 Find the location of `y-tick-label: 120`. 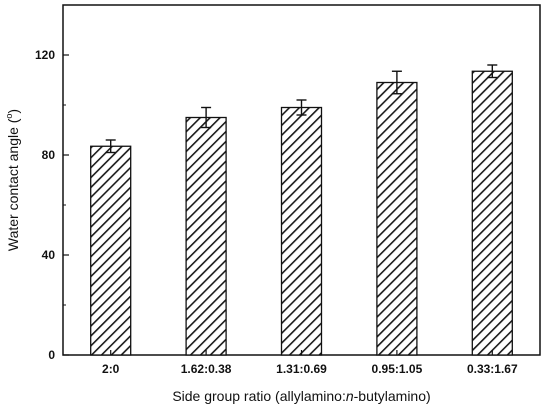

y-tick-label: 120 is located at coordinates (45, 55).